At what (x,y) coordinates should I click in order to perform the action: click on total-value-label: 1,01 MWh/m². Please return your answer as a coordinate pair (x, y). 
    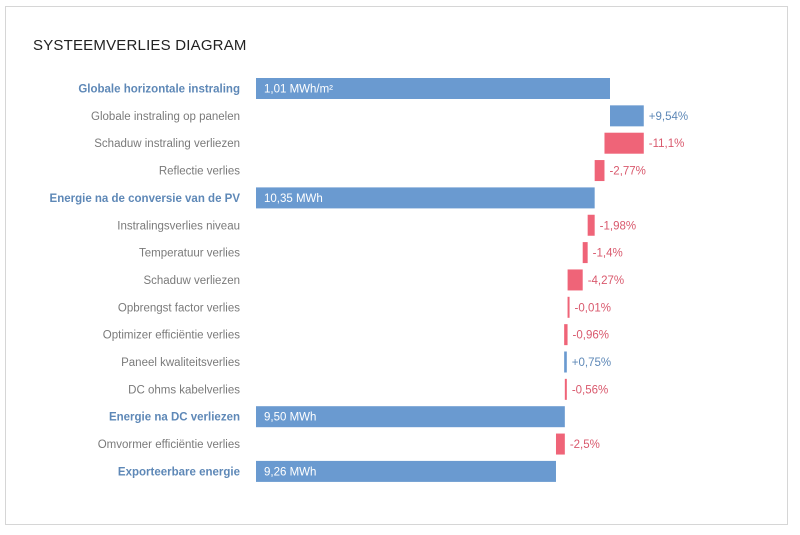
    Looking at the image, I should click on (298, 90).